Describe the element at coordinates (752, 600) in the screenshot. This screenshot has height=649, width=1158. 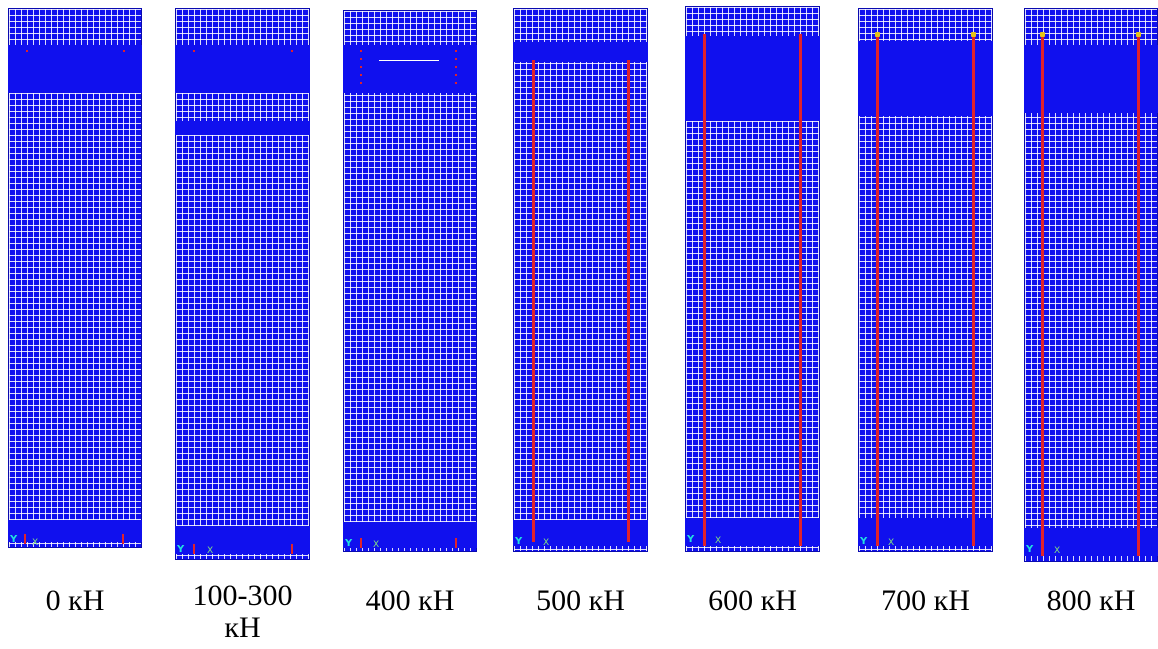
I see `load-label-4: 600 кН` at that location.